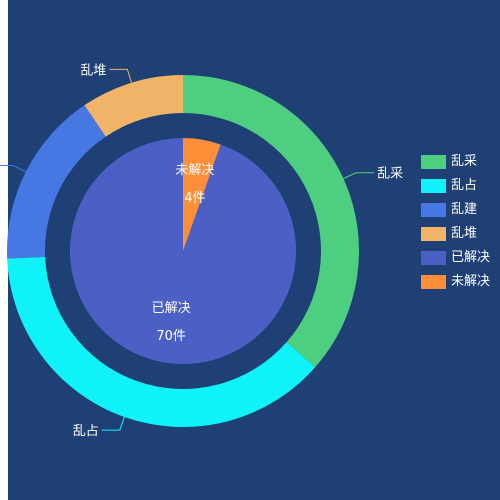  Describe the element at coordinates (113, 423) in the screenshot. I see `leader-line-luanzhan` at that location.